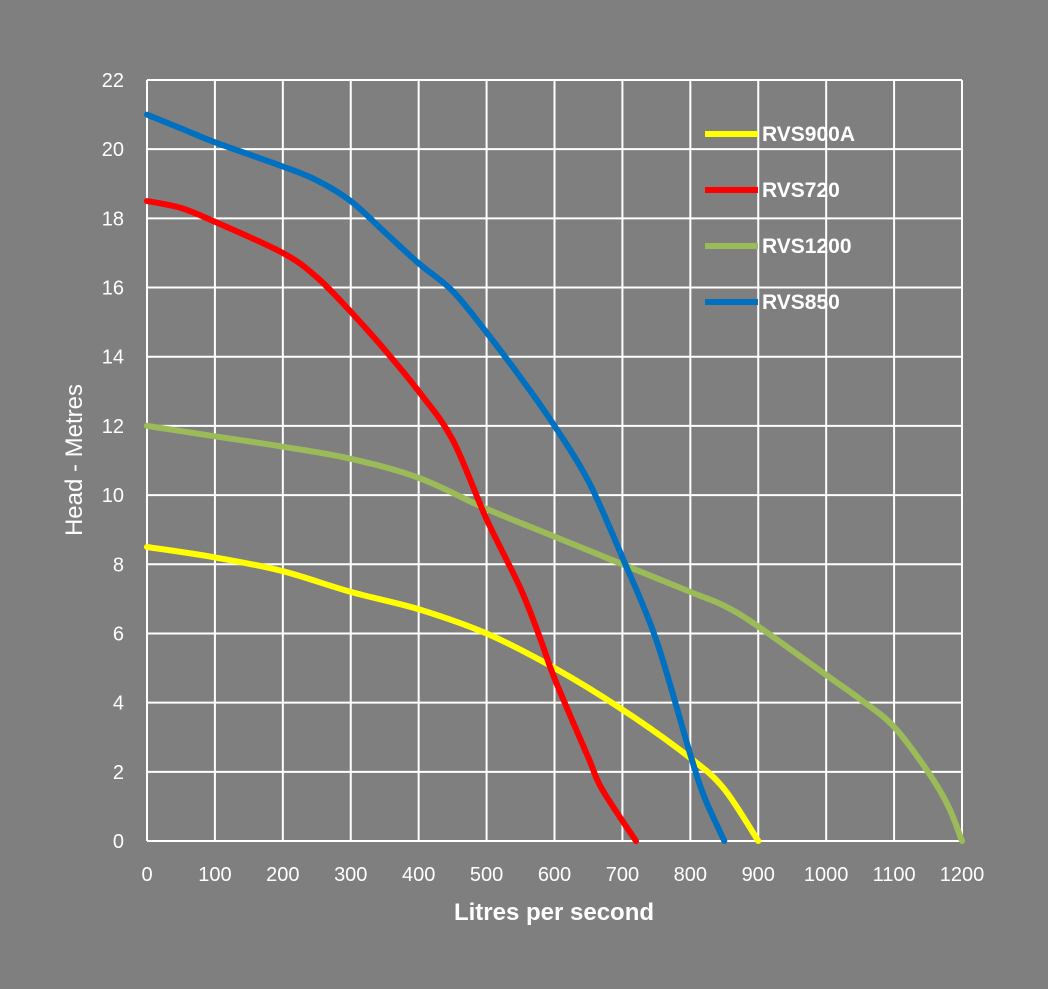 This screenshot has height=989, width=1048. I want to click on y-tick-label: 16, so click(113, 289).